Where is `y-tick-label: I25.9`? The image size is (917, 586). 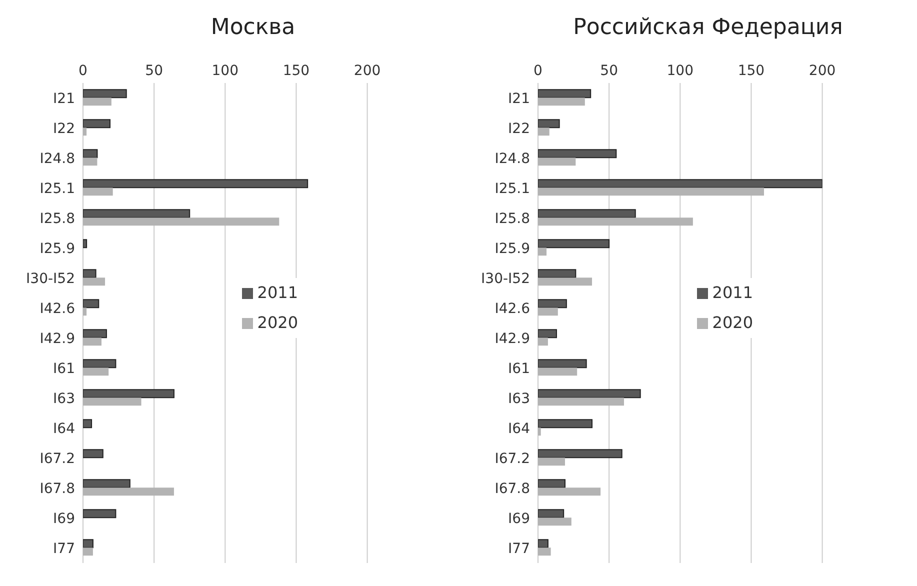
y-tick-label: I25.9 is located at coordinates (512, 248).